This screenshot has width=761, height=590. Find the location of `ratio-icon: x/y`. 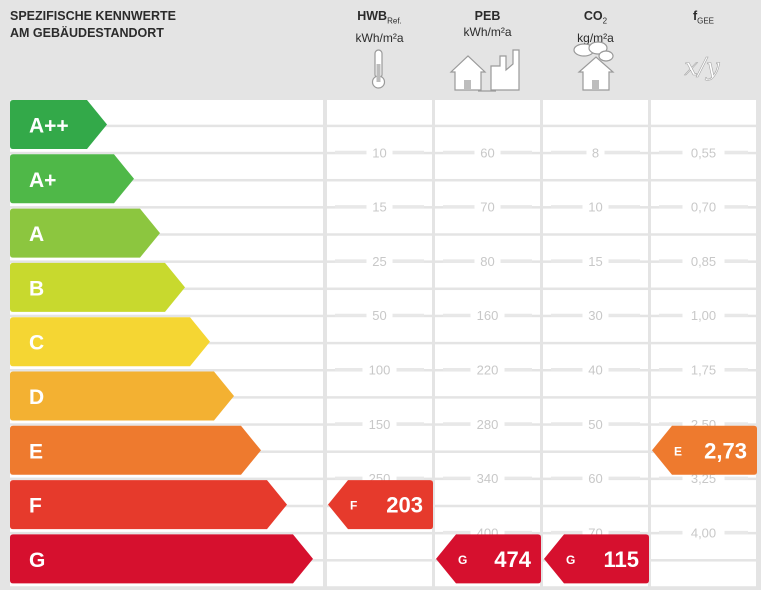

ratio-icon: x/y is located at coordinates (702, 67).